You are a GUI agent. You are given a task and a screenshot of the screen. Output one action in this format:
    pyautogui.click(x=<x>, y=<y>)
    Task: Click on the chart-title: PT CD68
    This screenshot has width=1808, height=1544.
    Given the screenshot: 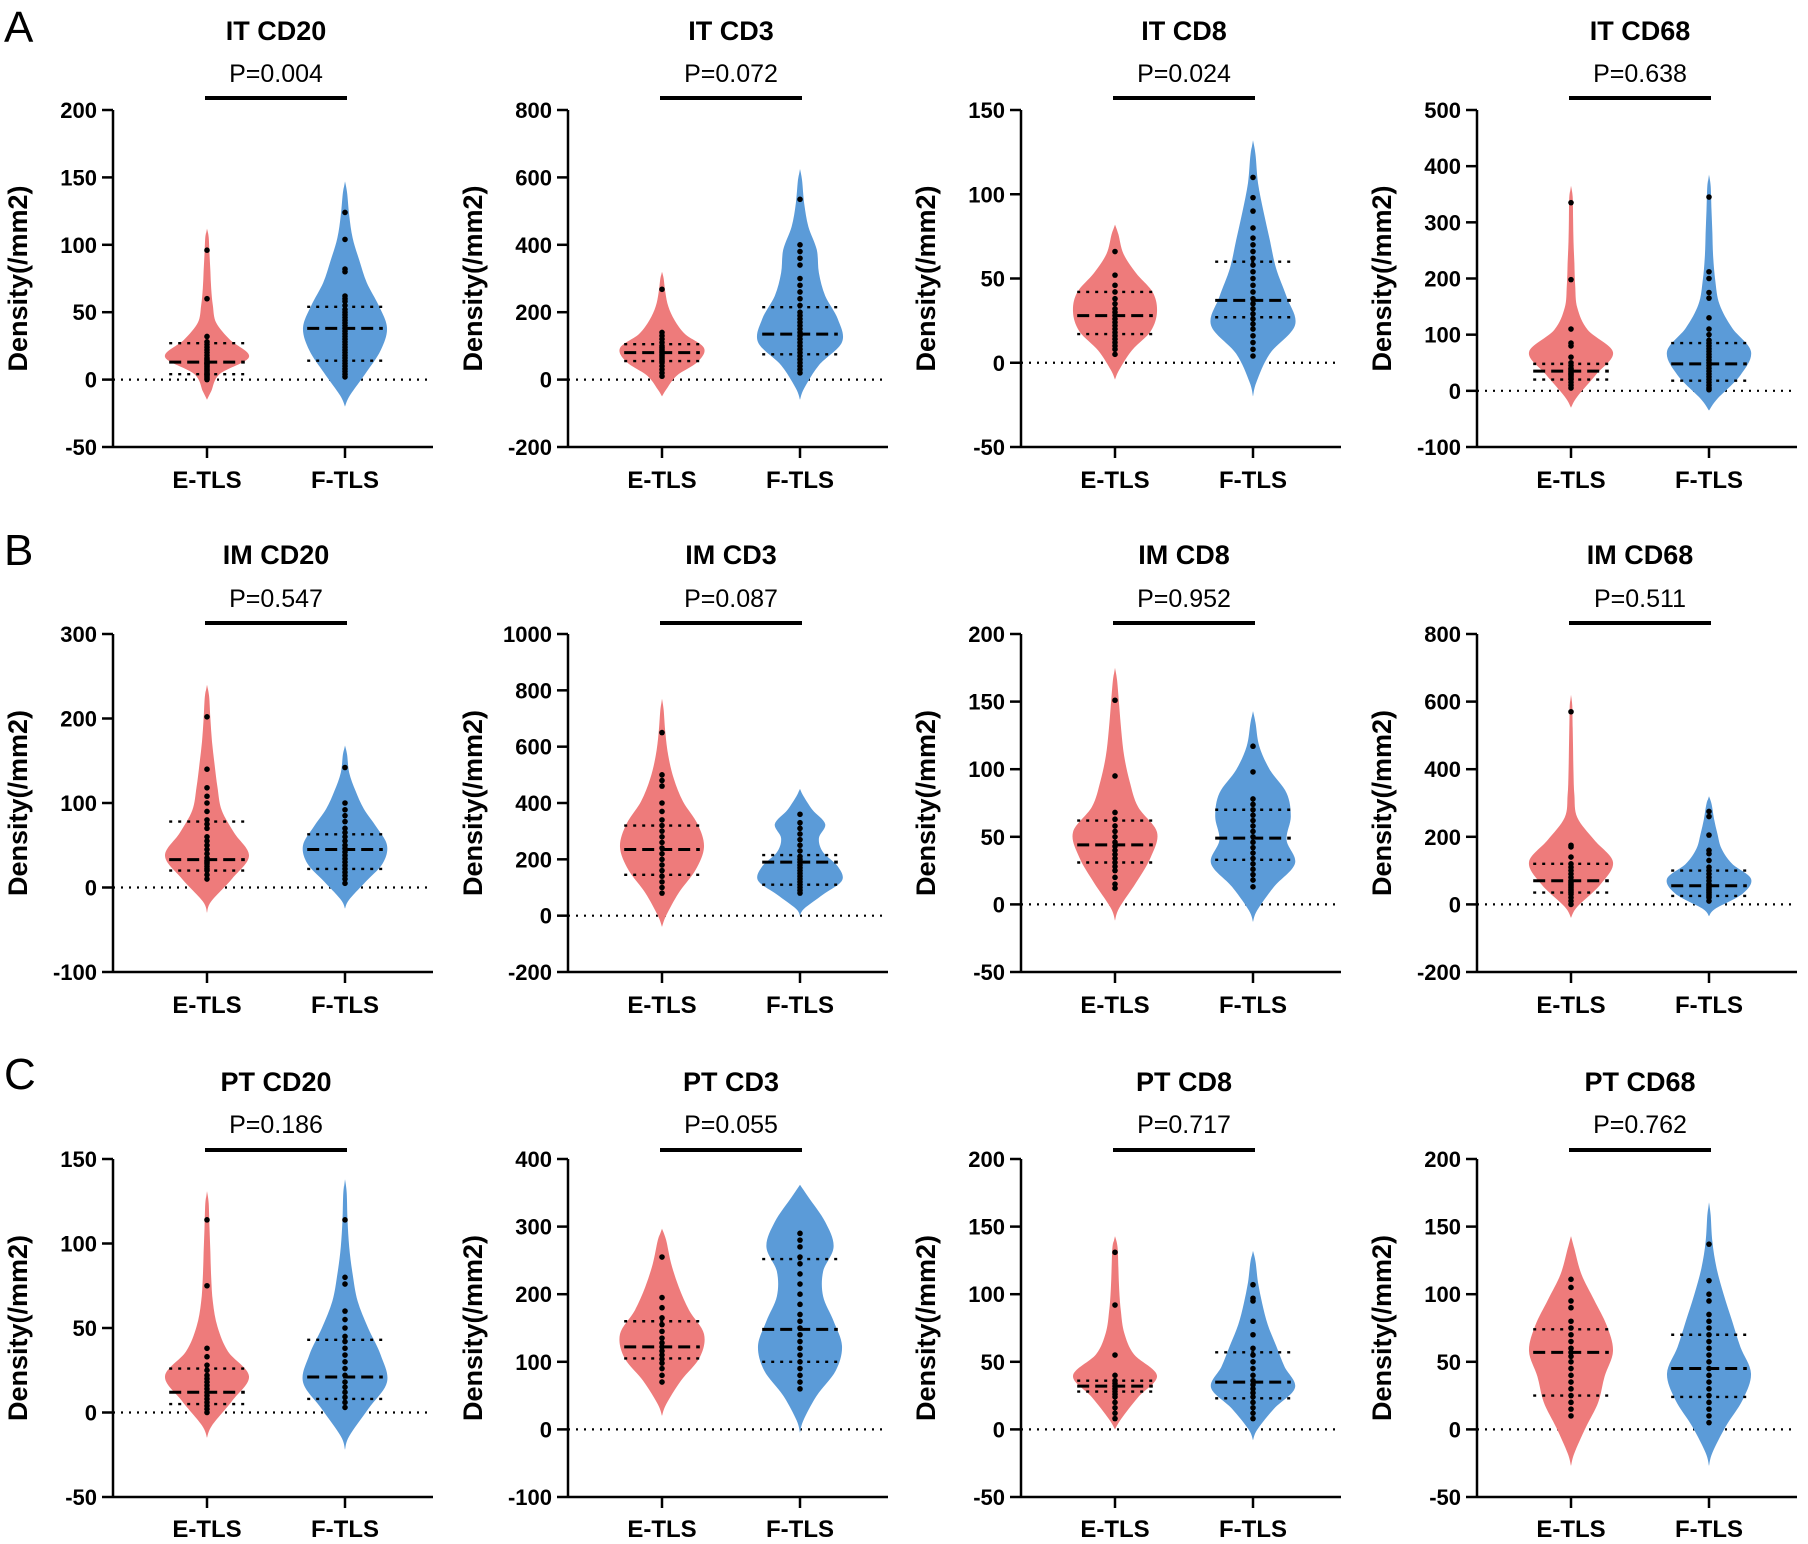 What is the action you would take?
    pyautogui.click(x=1639, y=1082)
    